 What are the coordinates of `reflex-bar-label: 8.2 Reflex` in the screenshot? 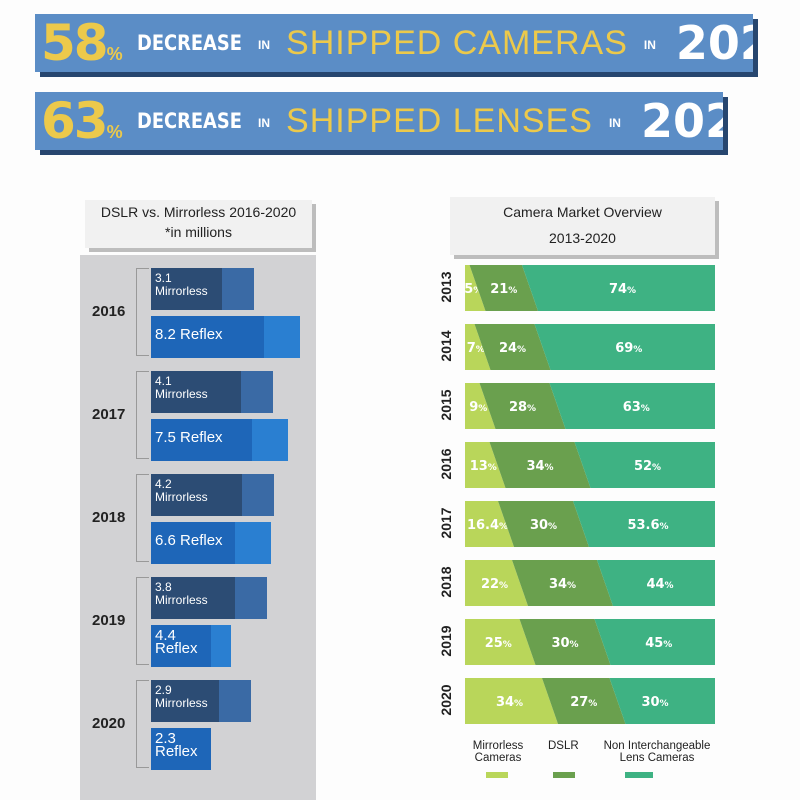 It's located at (225, 331).